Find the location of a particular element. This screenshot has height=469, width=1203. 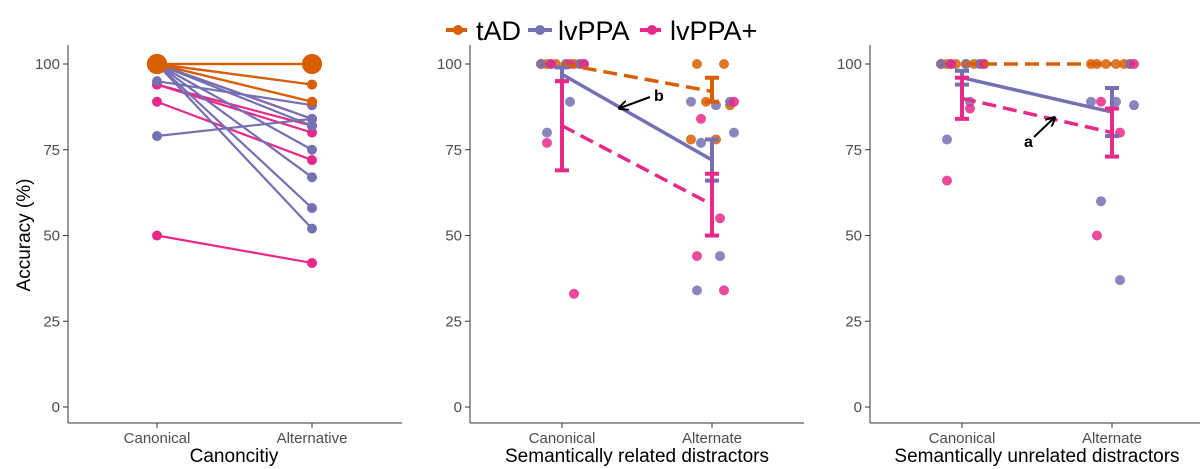

x-axis-title: Semantically unrelated distractors is located at coordinates (1036, 456).